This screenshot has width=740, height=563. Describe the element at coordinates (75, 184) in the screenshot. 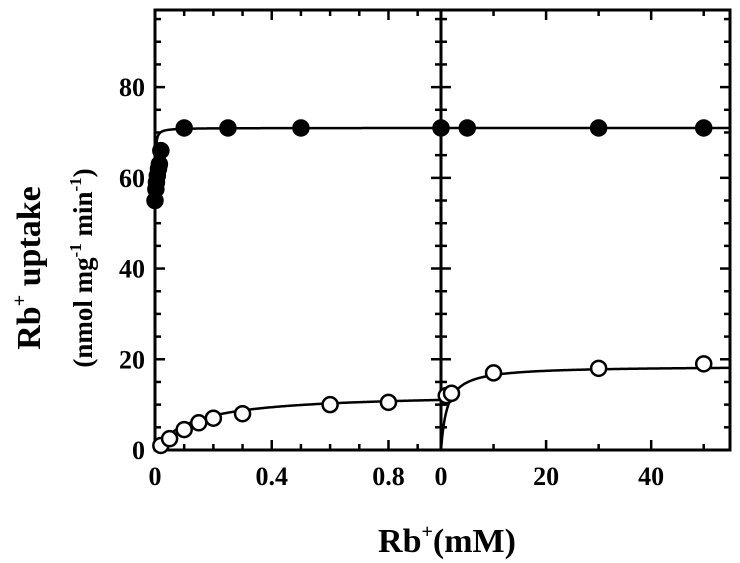

I see `y-title2-sup2: -1` at that location.